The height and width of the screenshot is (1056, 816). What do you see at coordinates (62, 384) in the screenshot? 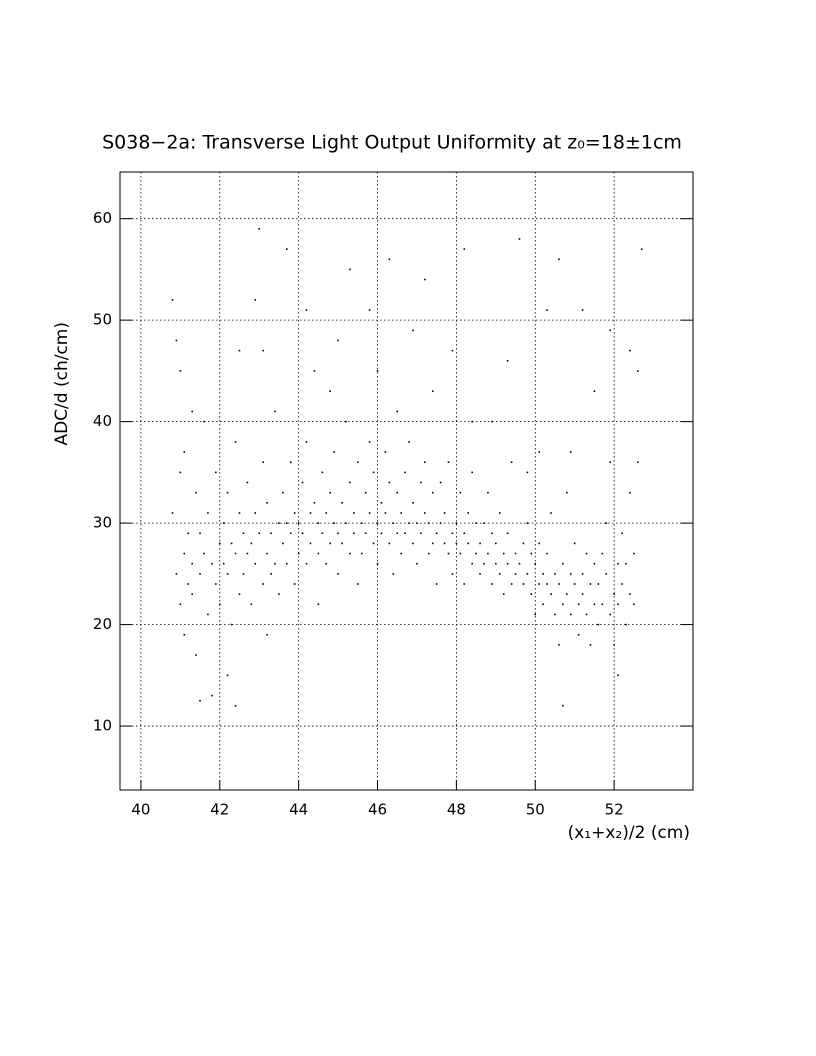
I see `y-axis-label: ADC/d (ch/cm)` at bounding box center [62, 384].